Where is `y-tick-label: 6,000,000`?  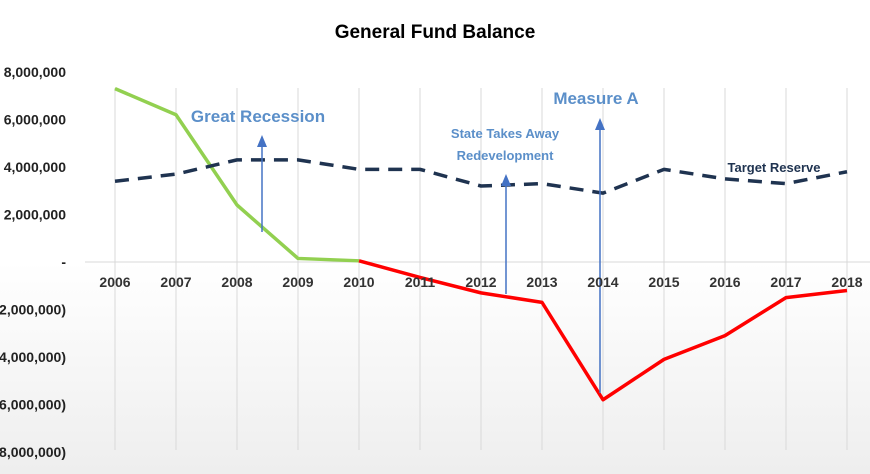 y-tick-label: 6,000,000 is located at coordinates (35, 120).